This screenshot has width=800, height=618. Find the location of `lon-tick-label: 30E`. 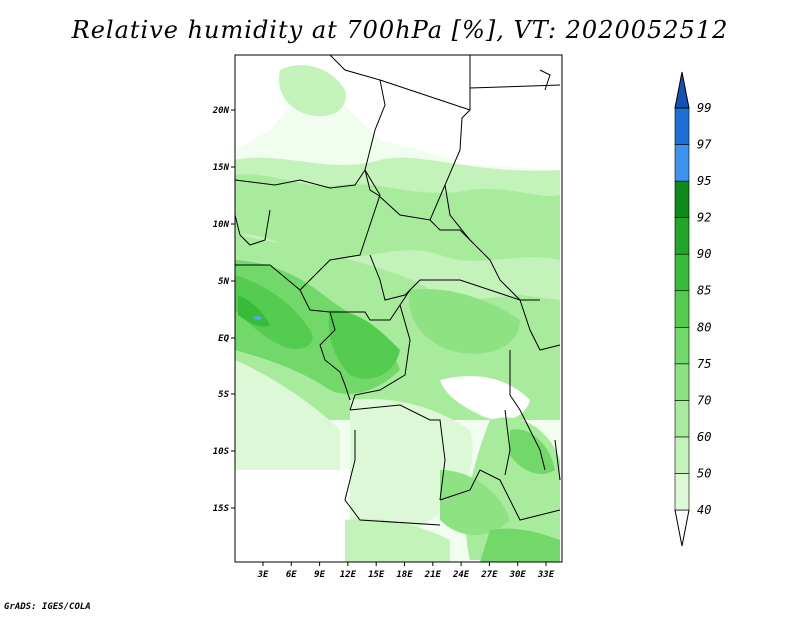

lon-tick-label: 30E is located at coordinates (518, 575).